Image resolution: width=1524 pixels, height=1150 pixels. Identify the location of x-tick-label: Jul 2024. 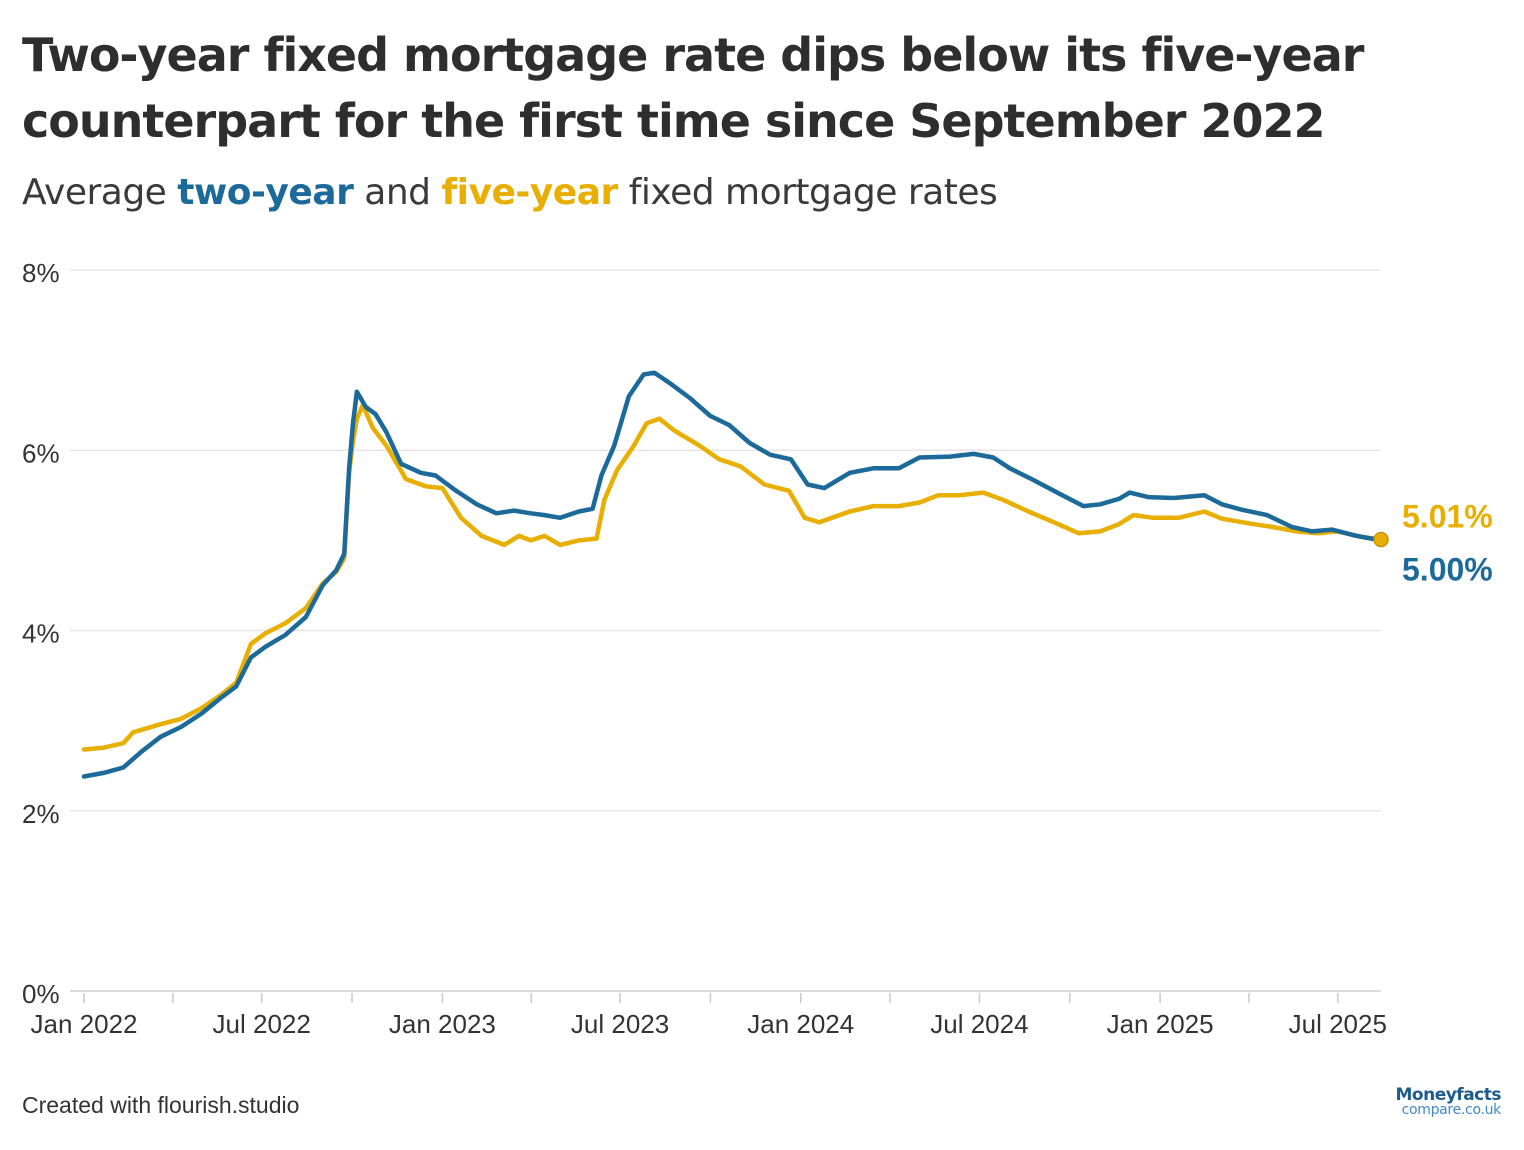
(979, 1024).